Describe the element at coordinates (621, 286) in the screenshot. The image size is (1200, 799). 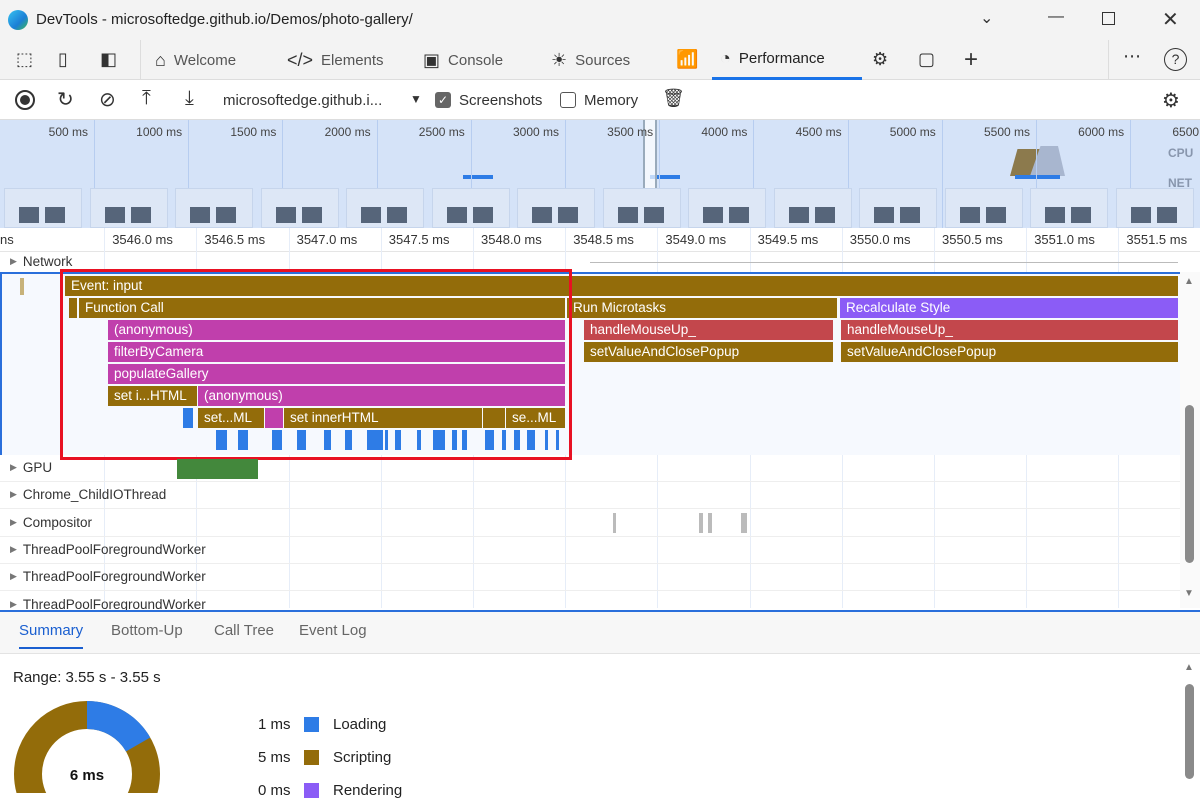
I see `flame-event-input: Event: input` at that location.